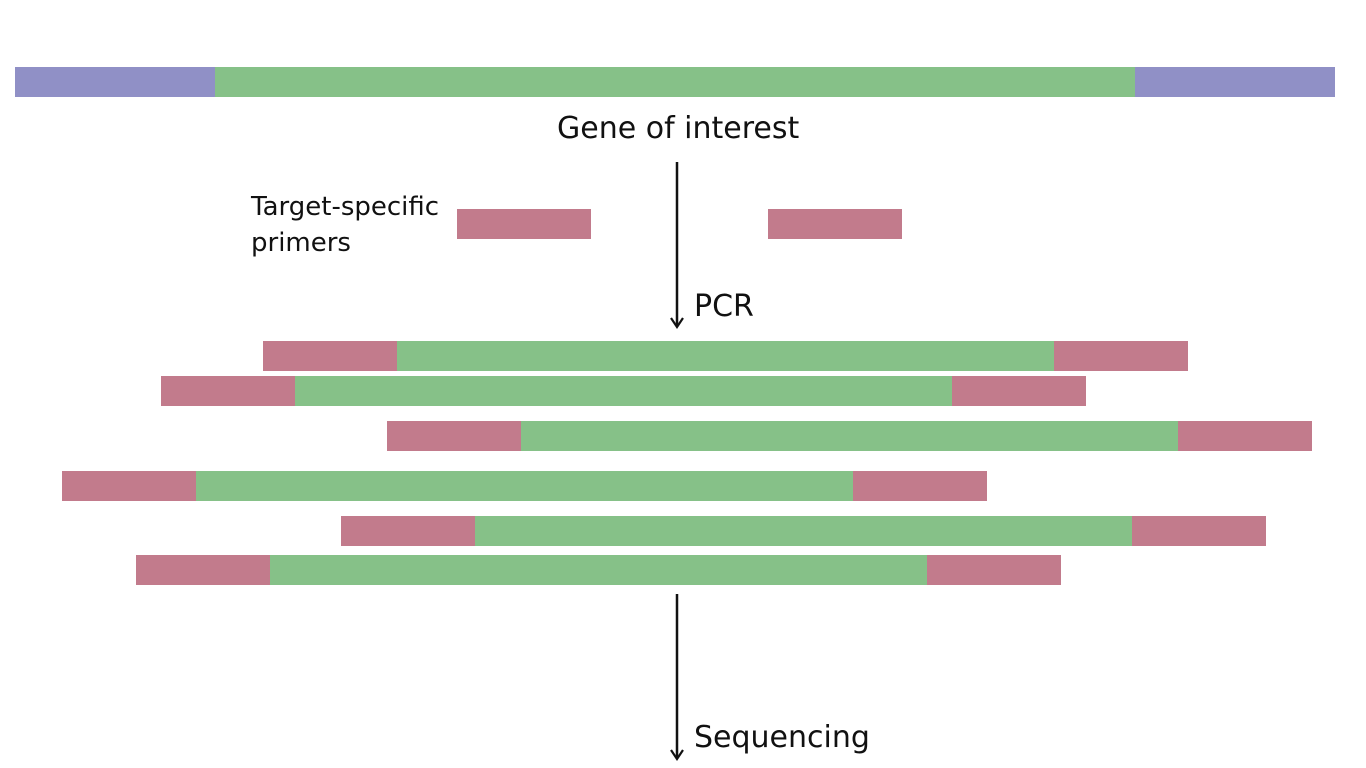  What do you see at coordinates (1235, 82) in the screenshot?
I see `right-flank-segment` at bounding box center [1235, 82].